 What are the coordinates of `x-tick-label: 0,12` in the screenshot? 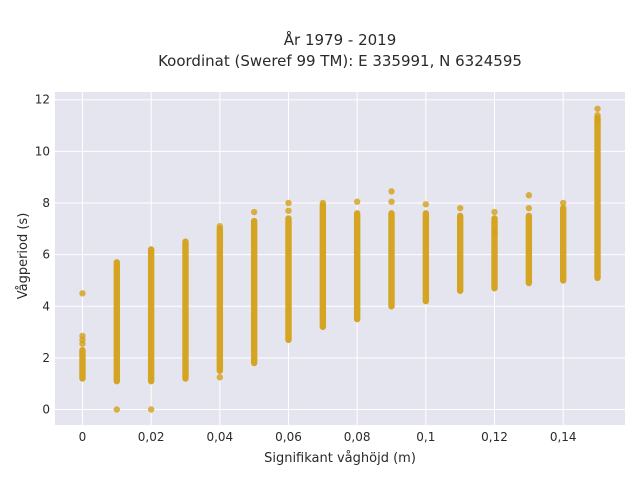 It's located at (494, 437).